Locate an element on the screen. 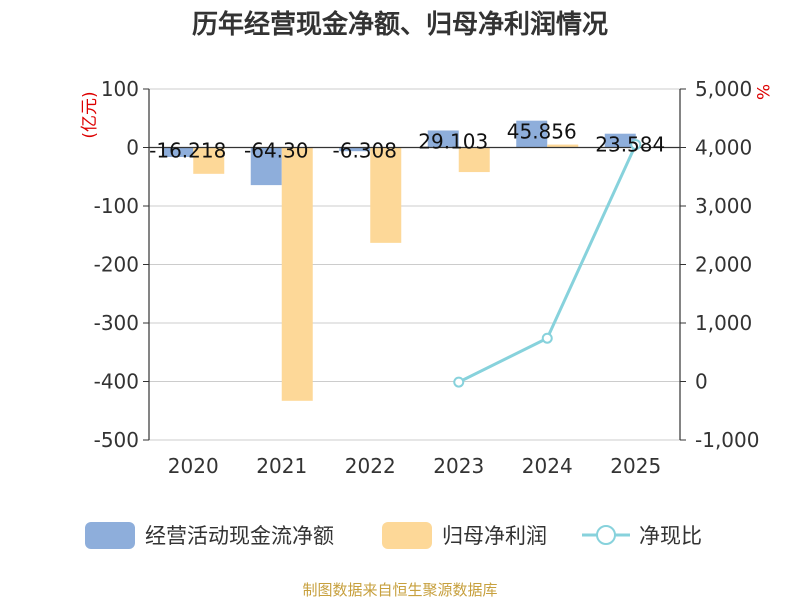 This screenshot has width=800, height=600. cashflow-bar-2025 is located at coordinates (620, 140).